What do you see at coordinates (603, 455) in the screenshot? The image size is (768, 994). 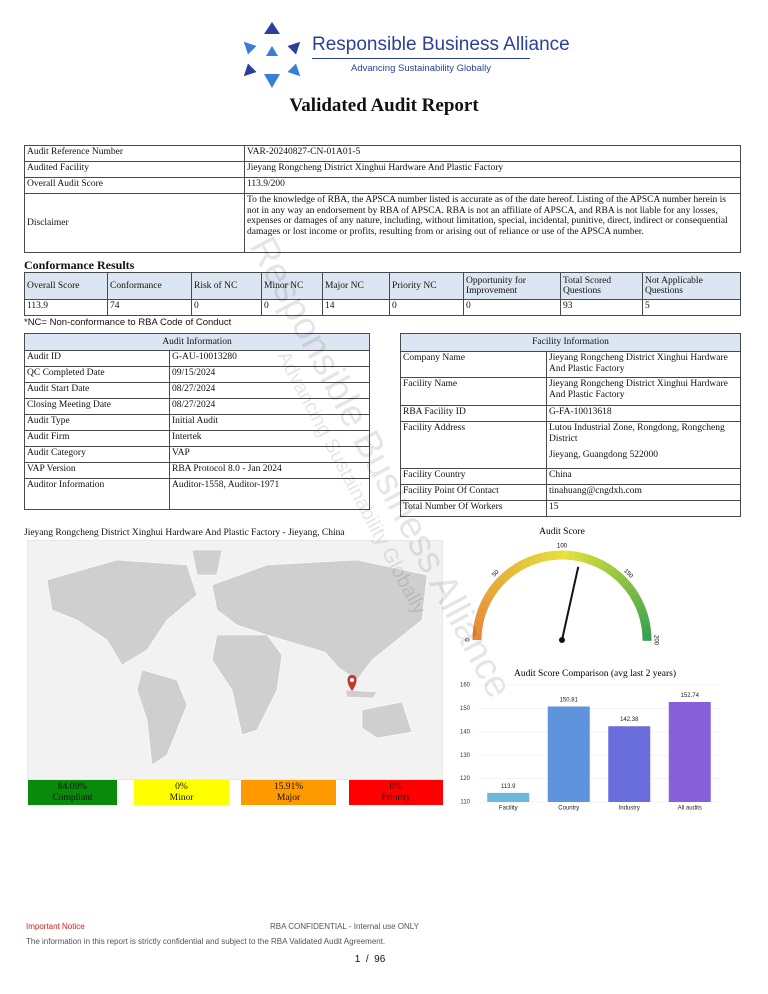 I see `cell-line: Jieyang, Guangdong 522000` at bounding box center [603, 455].